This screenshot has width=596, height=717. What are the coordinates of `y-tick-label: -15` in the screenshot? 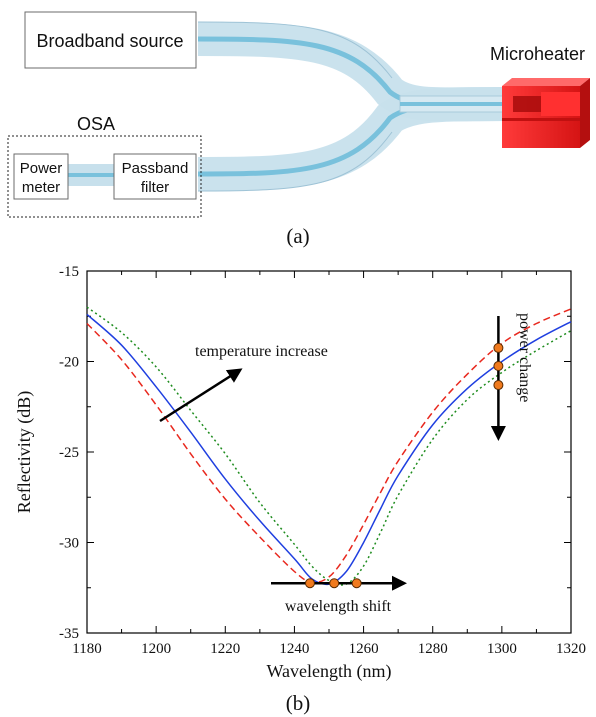 It's located at (69, 272).